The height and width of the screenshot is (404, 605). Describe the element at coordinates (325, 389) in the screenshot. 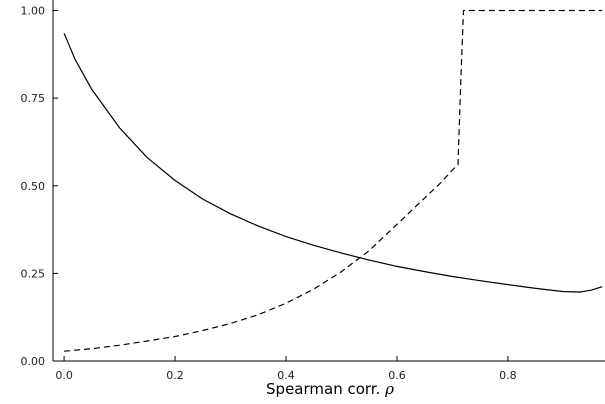

I see `x-axis-title-text: Spearman corr.` at that location.